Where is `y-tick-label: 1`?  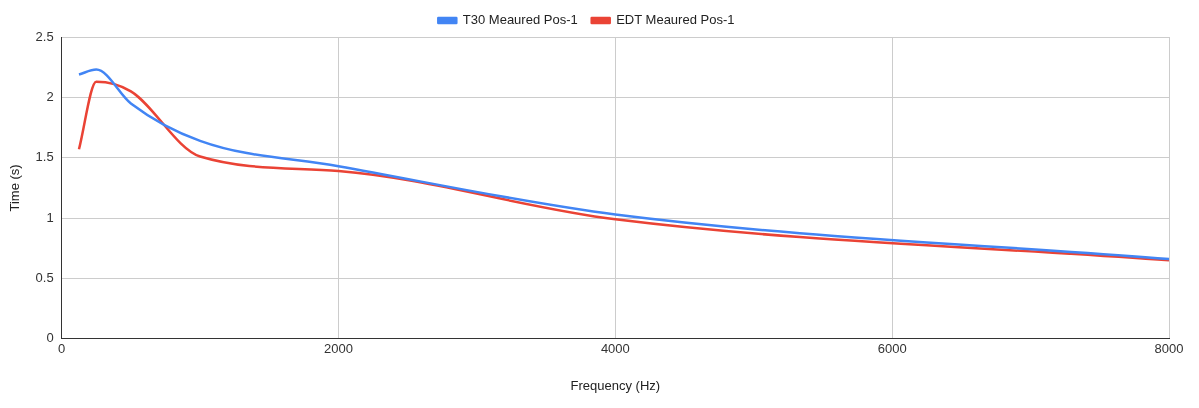 y-tick-label: 1 is located at coordinates (50, 217).